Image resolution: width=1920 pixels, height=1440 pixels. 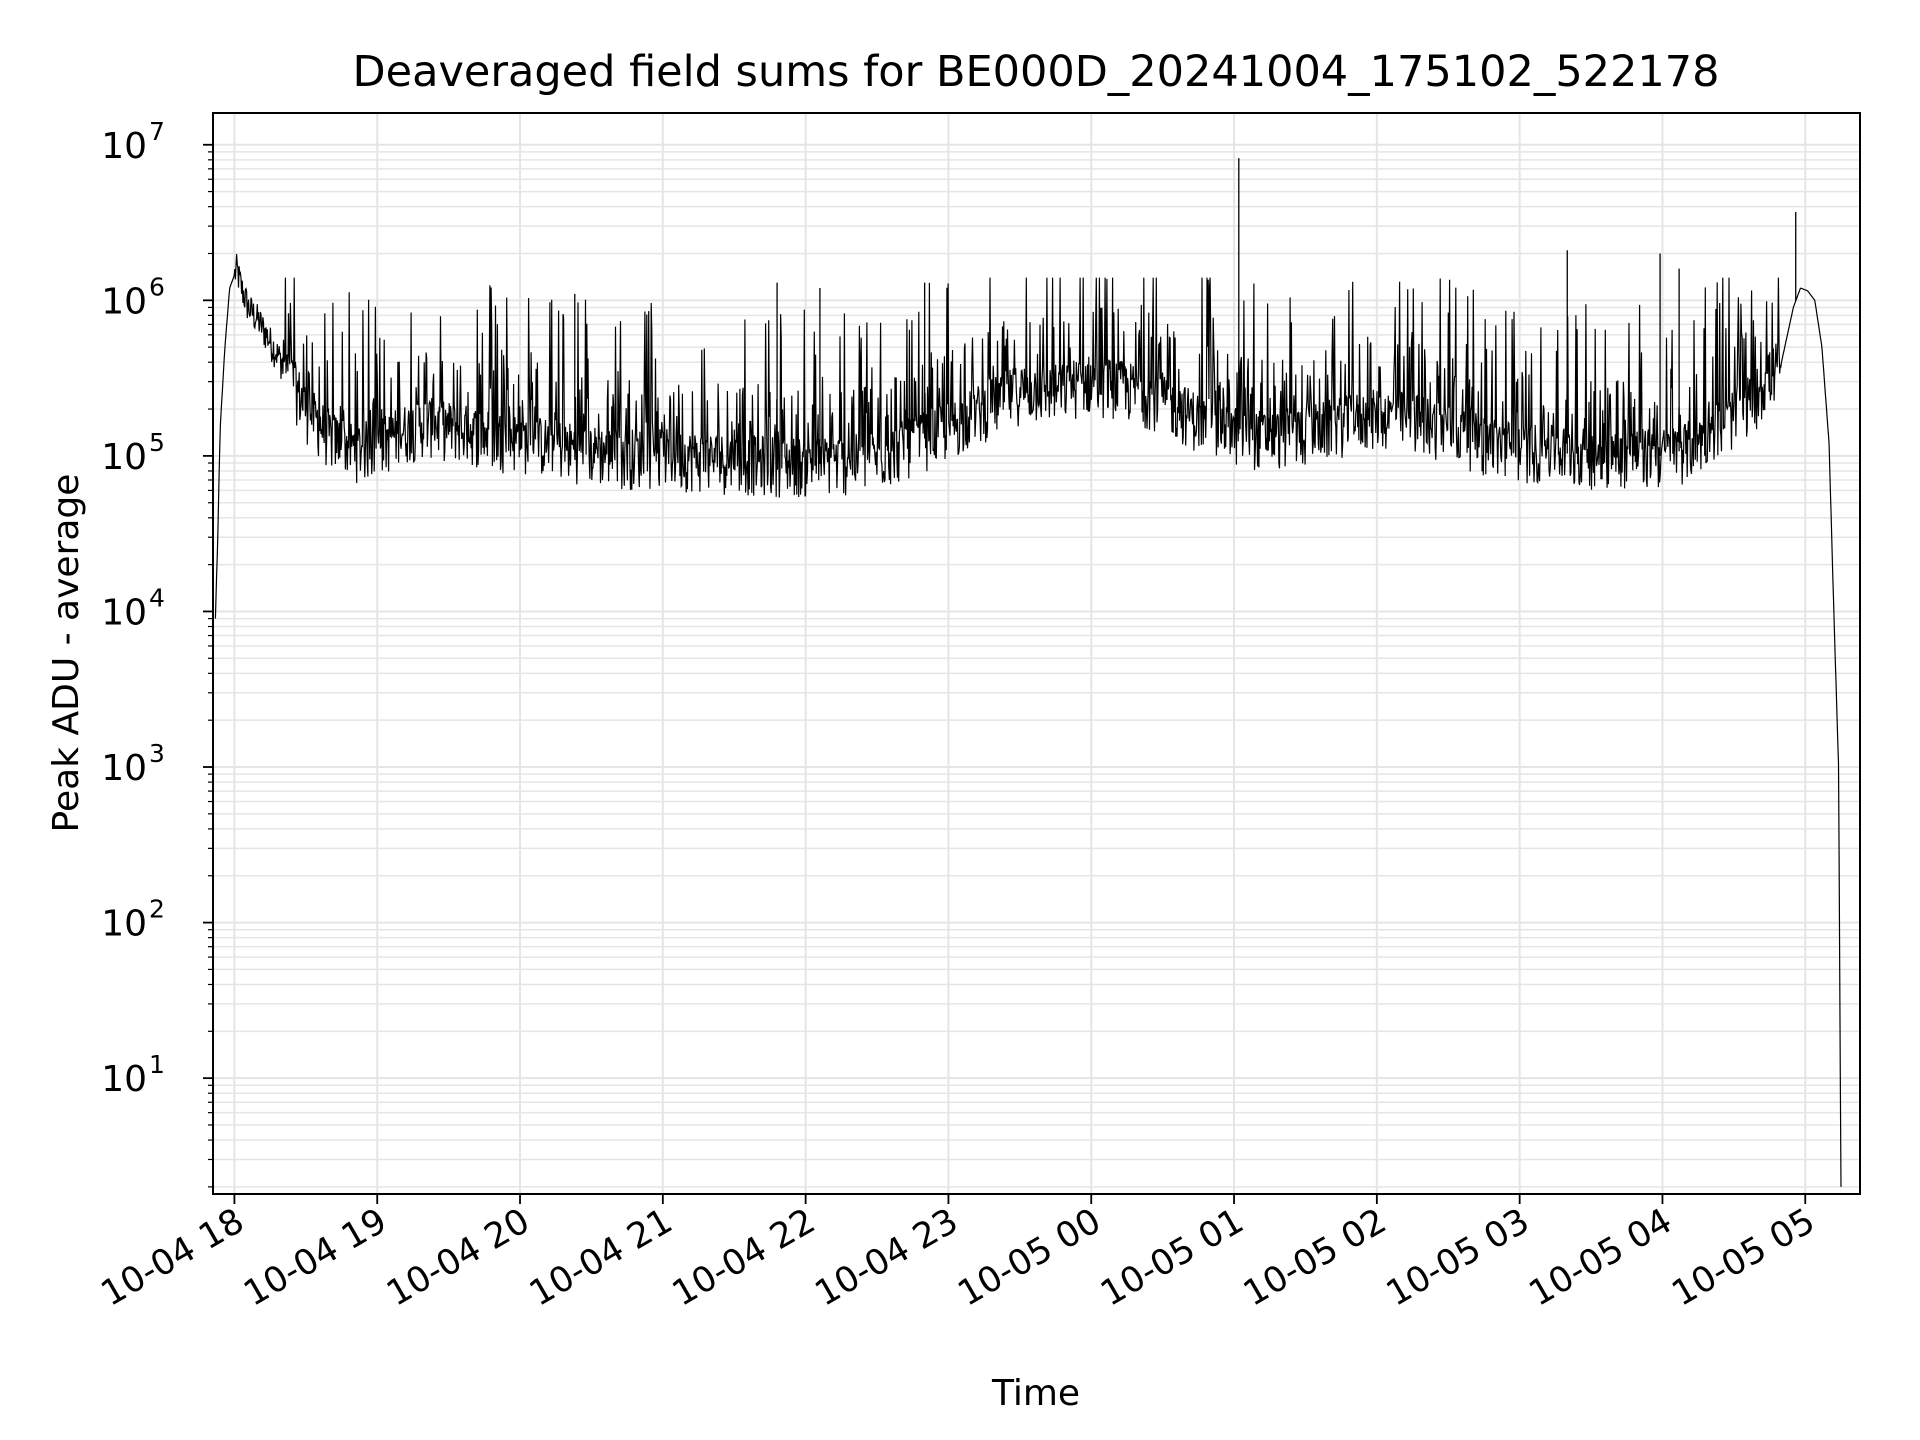 I want to click on y-axis-label: Peak ADU - average, so click(x=66, y=653).